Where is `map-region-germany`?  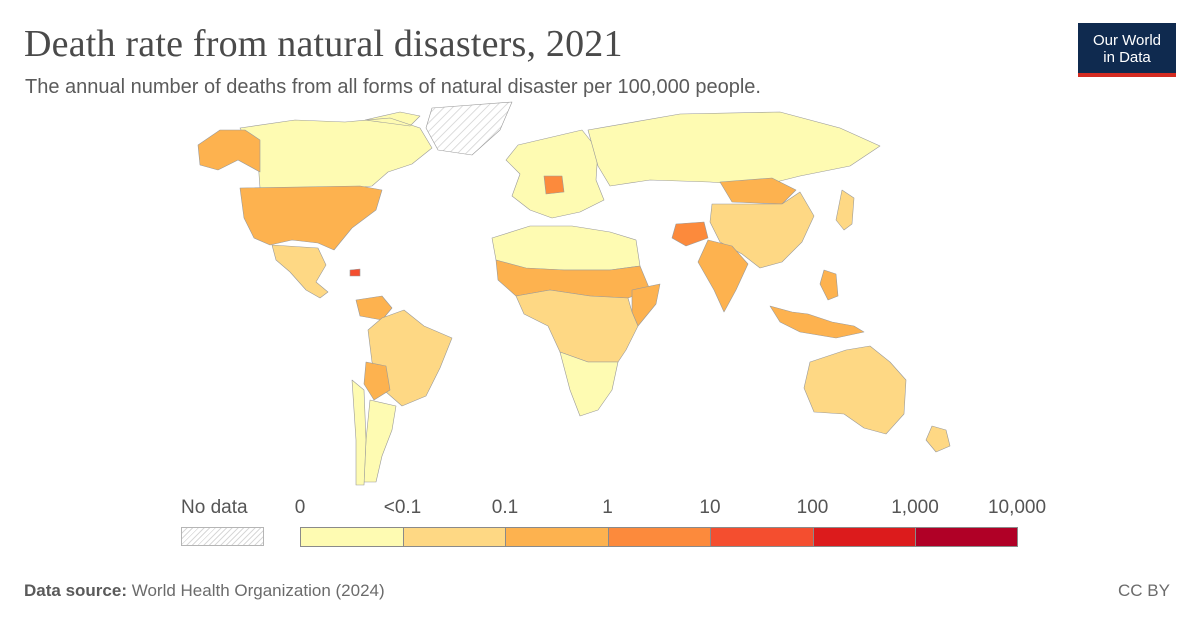
map-region-germany is located at coordinates (554, 185).